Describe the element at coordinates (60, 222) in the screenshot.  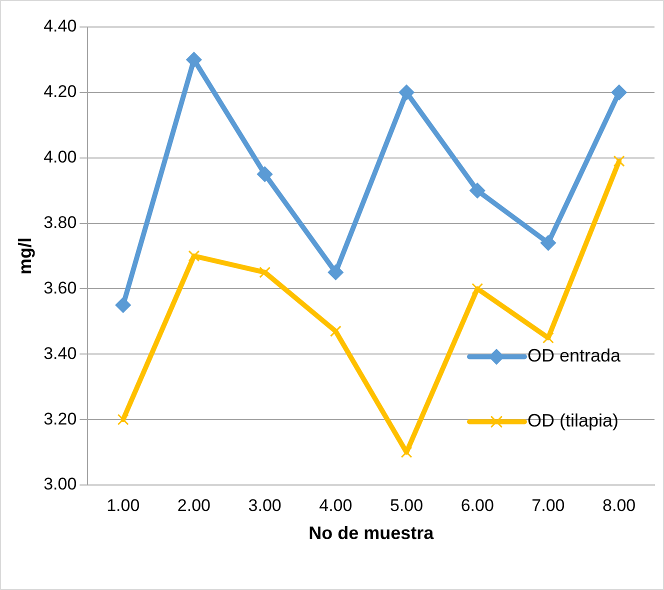
I see `y-tick-label: 3.80` at that location.